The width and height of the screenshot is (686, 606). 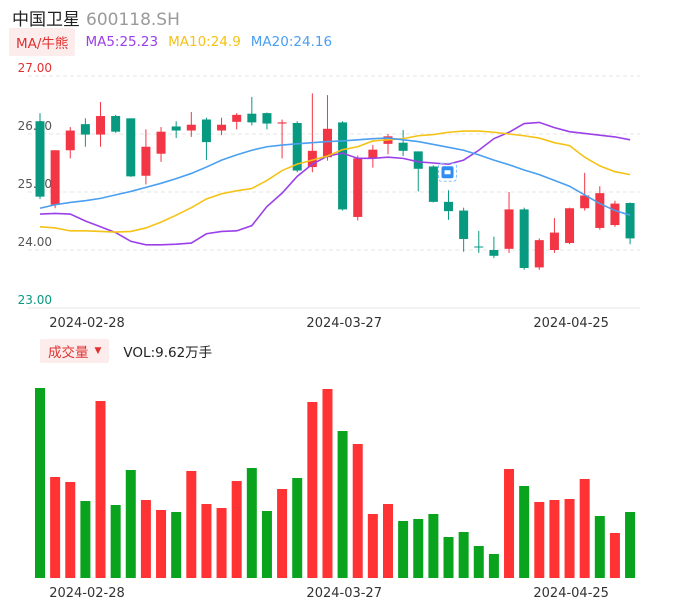 I want to click on volume-indicator-dropdown: 成交量 ▼, so click(x=75, y=351).